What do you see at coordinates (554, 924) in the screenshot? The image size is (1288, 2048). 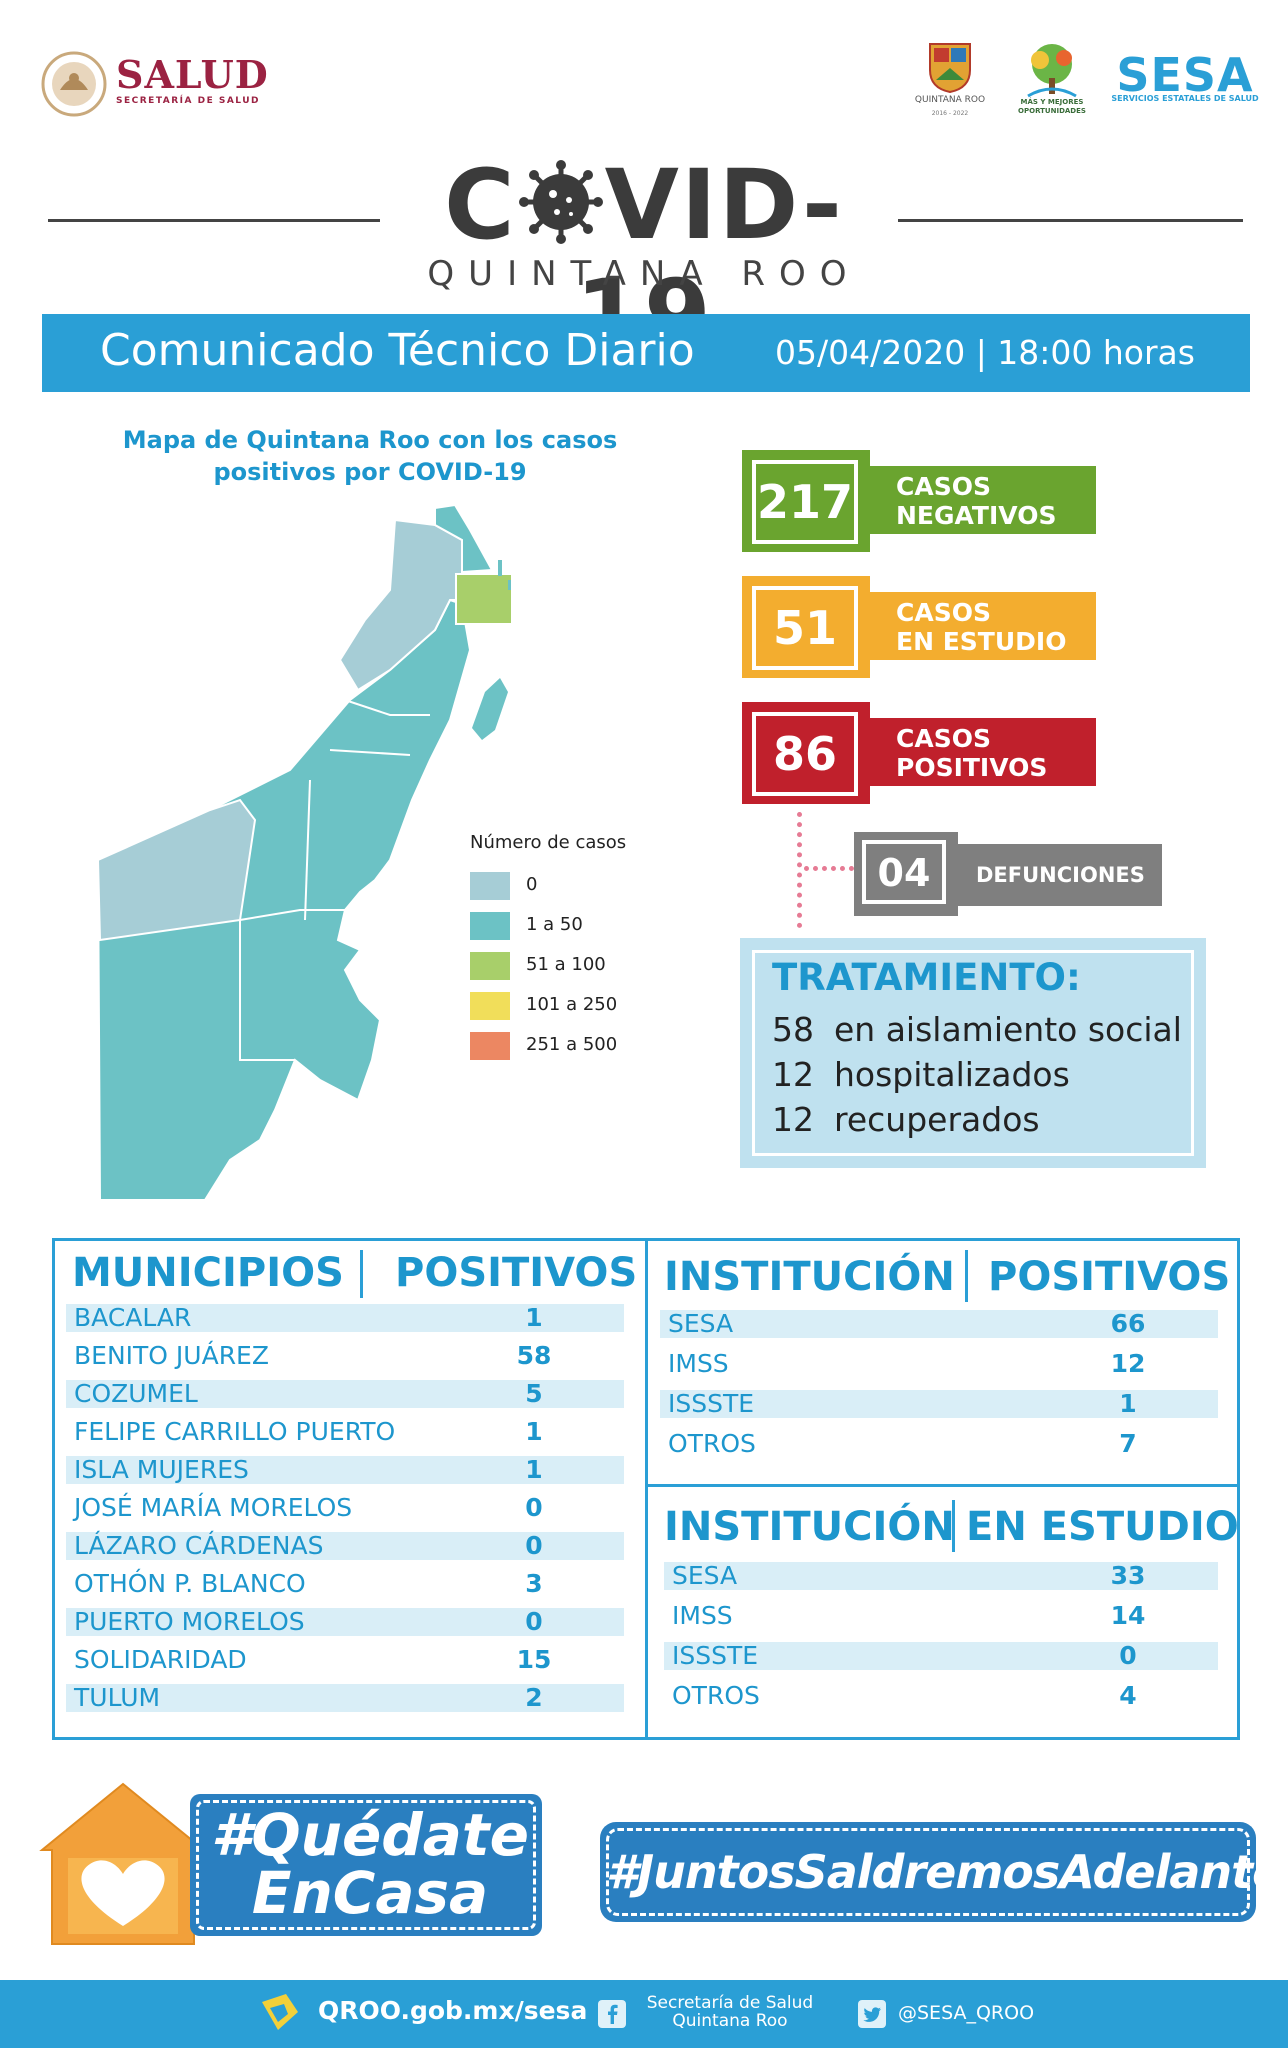 I see `legend-label-1-50: 1 a 50` at bounding box center [554, 924].